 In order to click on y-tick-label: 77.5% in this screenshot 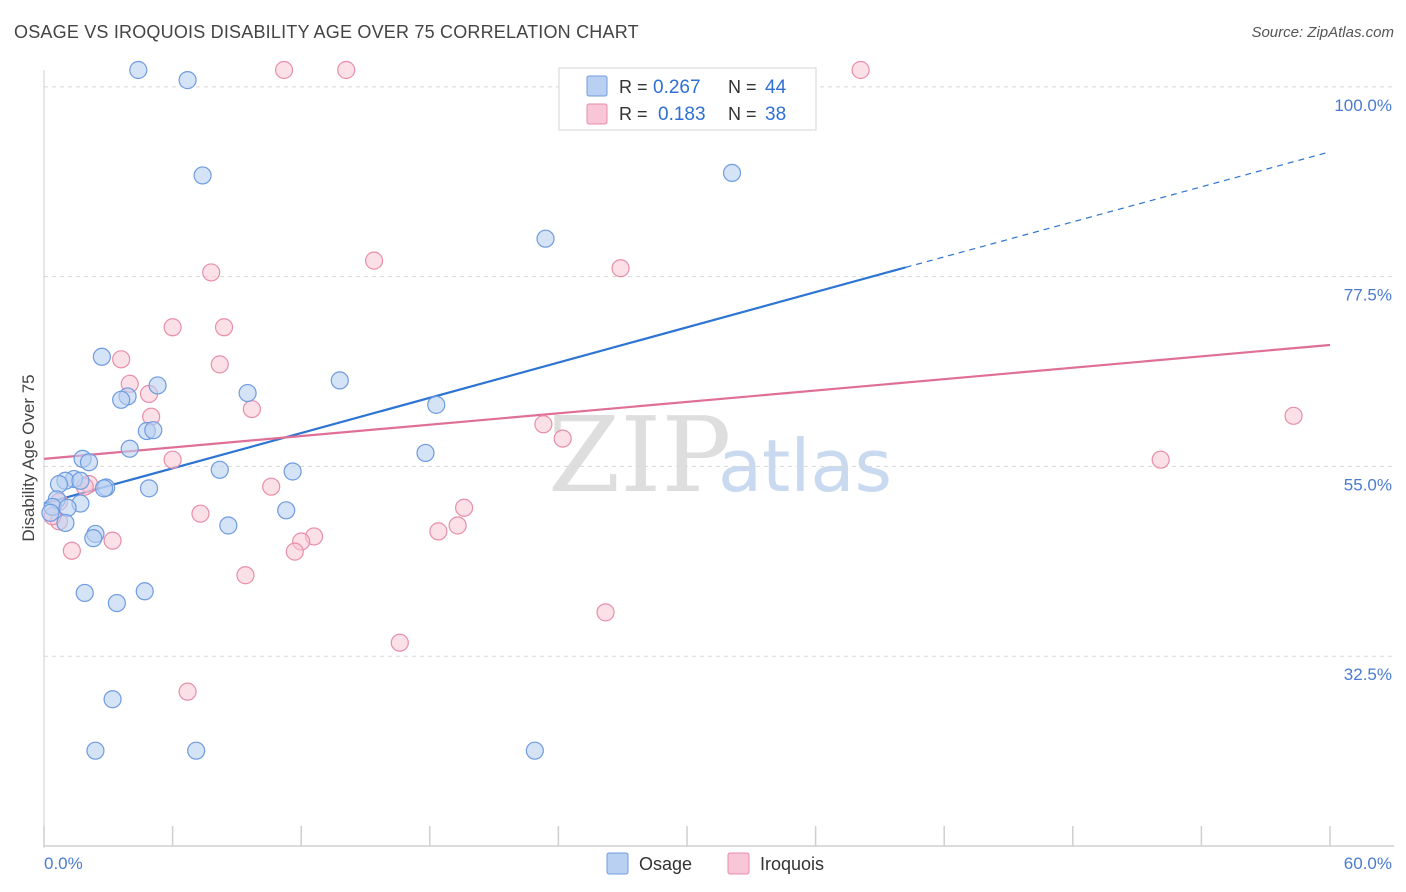, I will do `click(1368, 295)`.